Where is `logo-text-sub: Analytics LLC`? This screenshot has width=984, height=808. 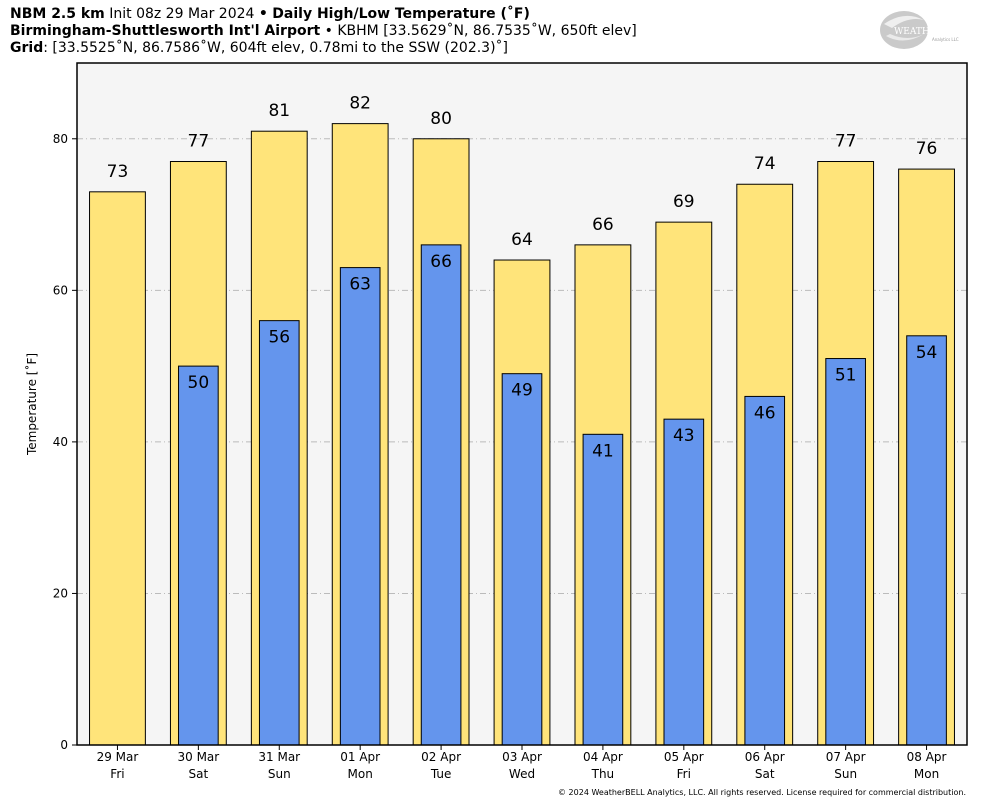
logo-text-sub: Analytics LLC is located at coordinates (945, 39).